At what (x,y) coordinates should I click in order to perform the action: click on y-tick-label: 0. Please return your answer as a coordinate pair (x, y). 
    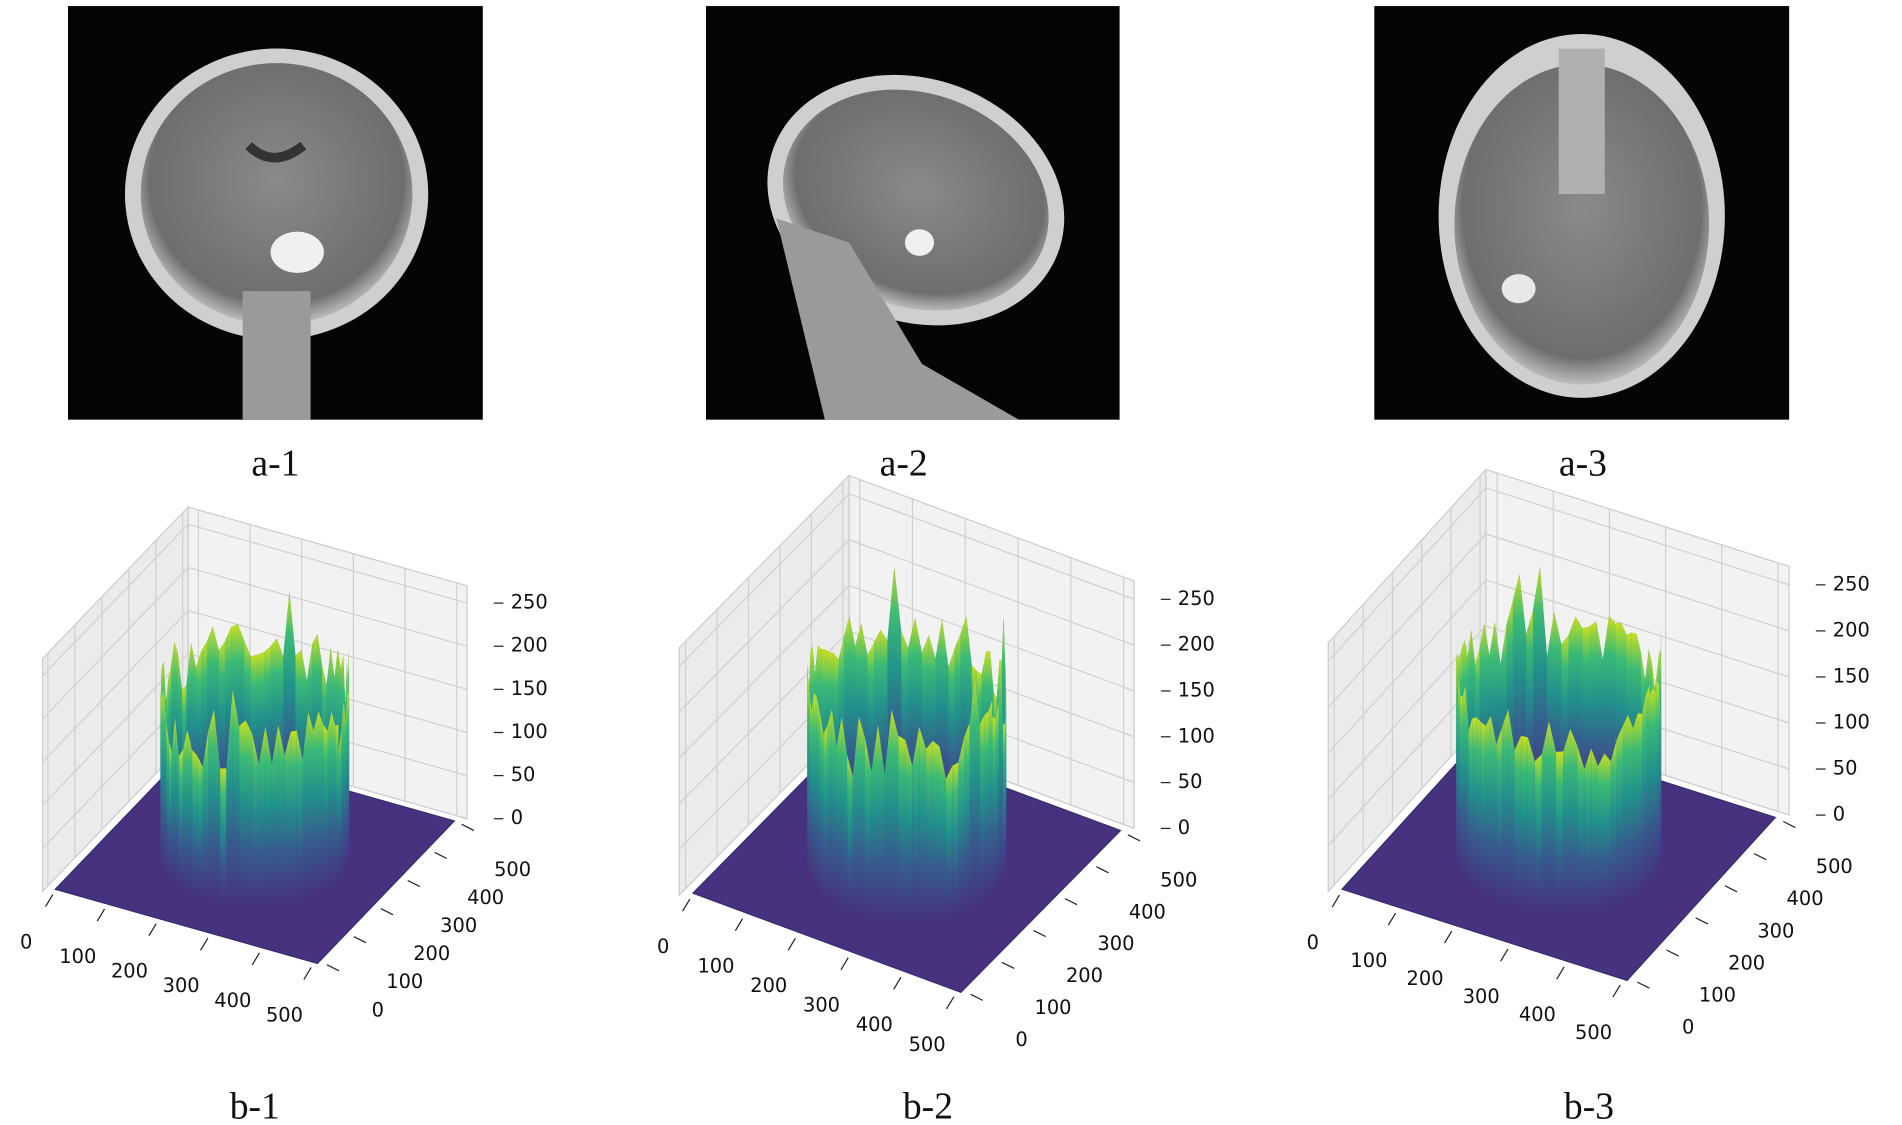
    Looking at the image, I should click on (1021, 1039).